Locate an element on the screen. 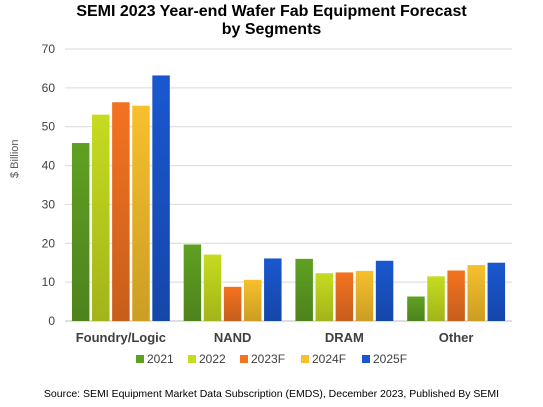 Image resolution: width=543 pixels, height=407 pixels. y-tick-label: 20 is located at coordinates (49, 243).